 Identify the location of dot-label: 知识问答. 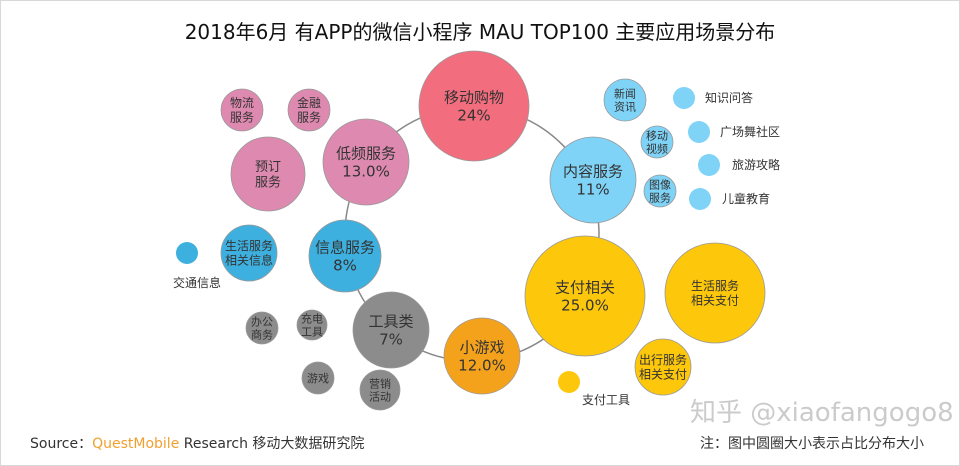
(729, 97).